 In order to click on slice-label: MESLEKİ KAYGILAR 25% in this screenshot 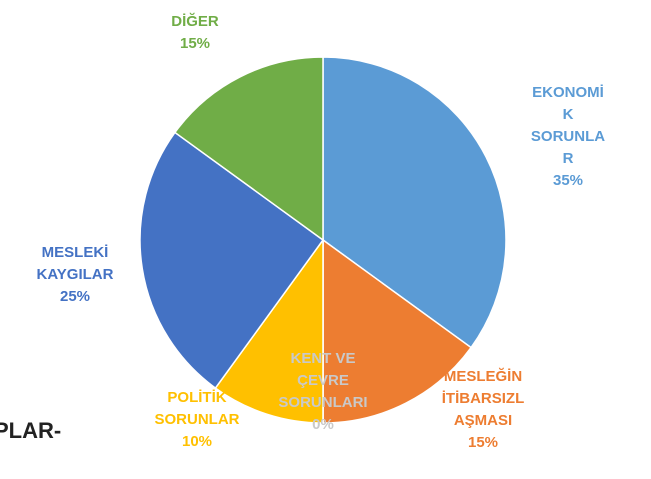, I will do `click(75, 275)`.